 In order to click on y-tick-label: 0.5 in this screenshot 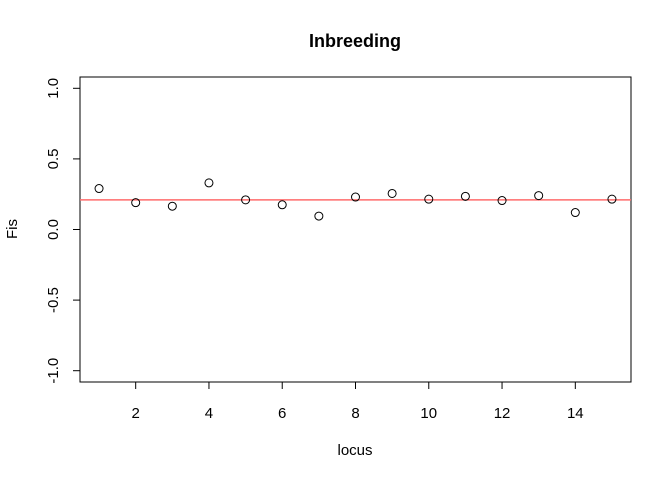, I will do `click(53, 158)`.